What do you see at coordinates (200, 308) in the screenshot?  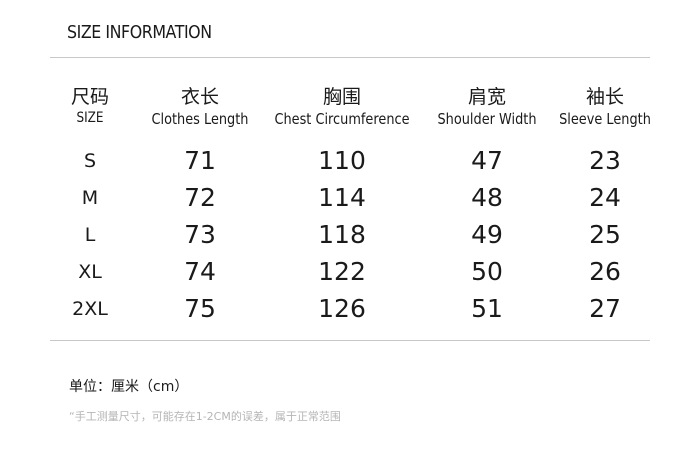 I see `table-cell: 75` at bounding box center [200, 308].